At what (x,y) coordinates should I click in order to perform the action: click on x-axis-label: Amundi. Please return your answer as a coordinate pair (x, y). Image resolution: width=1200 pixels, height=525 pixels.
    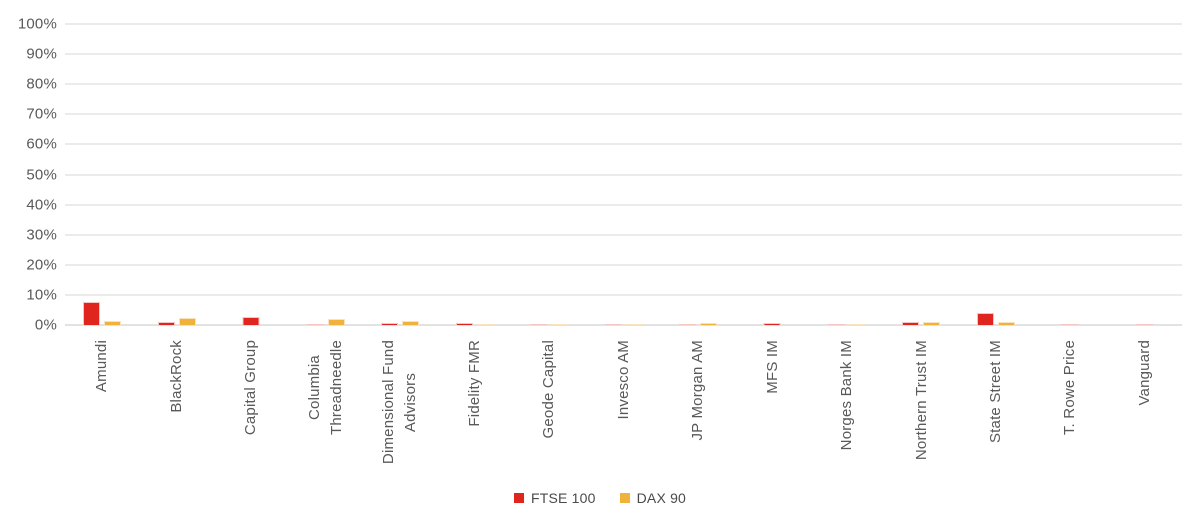
    Looking at the image, I should click on (102, 366).